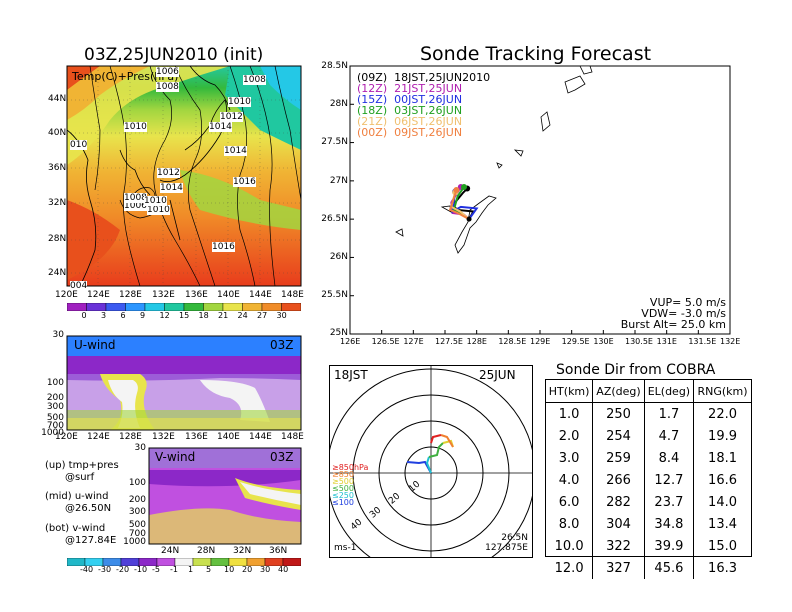 The height and width of the screenshot is (612, 792). Describe the element at coordinates (164, 315) in the screenshot. I see `colorbar-label: 12` at that location.